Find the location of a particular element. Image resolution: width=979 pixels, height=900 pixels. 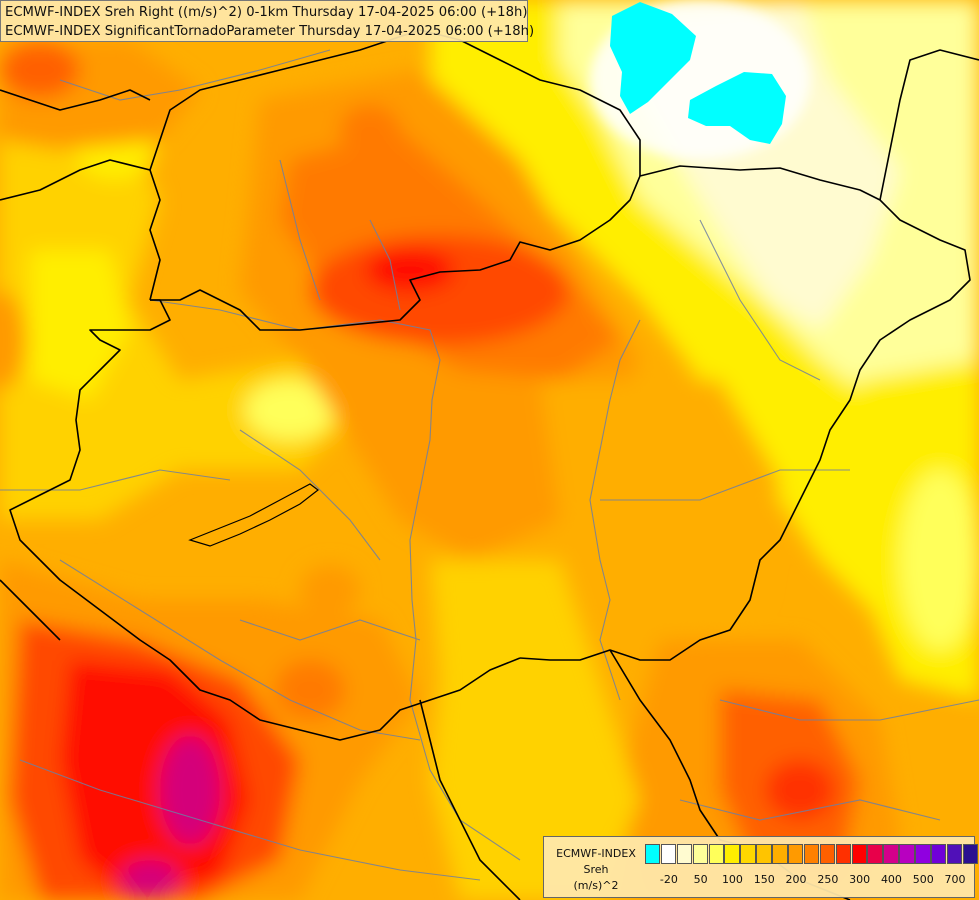

river-sava is located at coordinates (250, 820).